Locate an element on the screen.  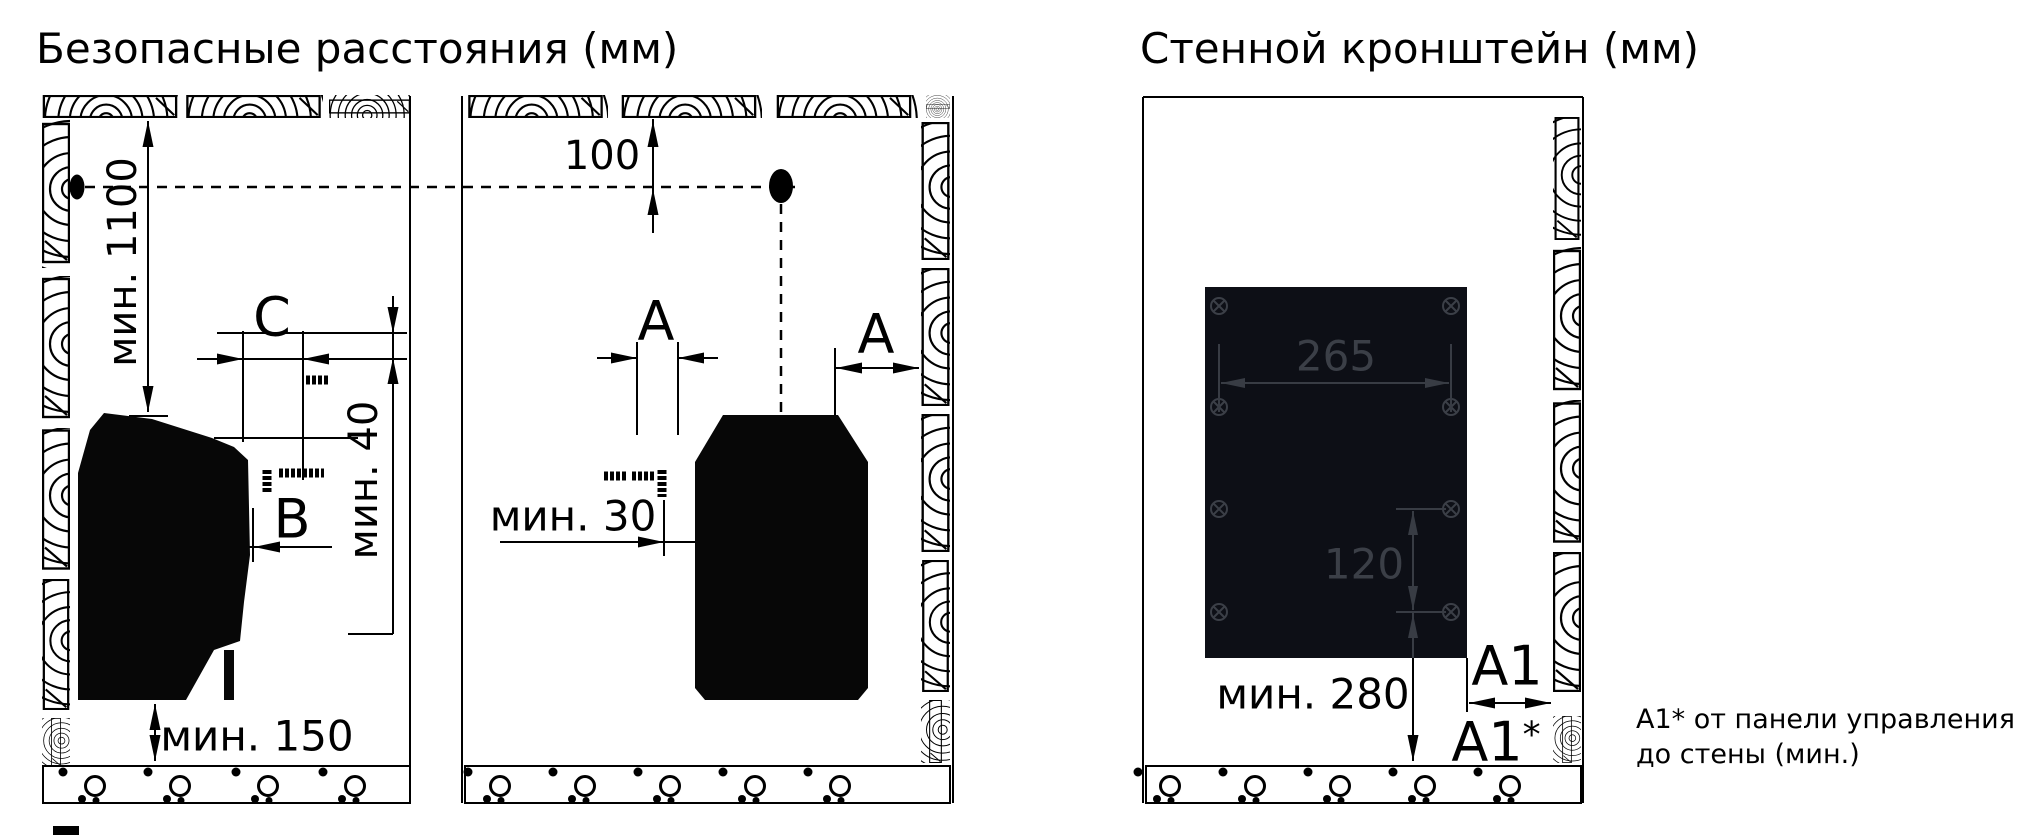
label-dimension-c: C is located at coordinates (272, 317).